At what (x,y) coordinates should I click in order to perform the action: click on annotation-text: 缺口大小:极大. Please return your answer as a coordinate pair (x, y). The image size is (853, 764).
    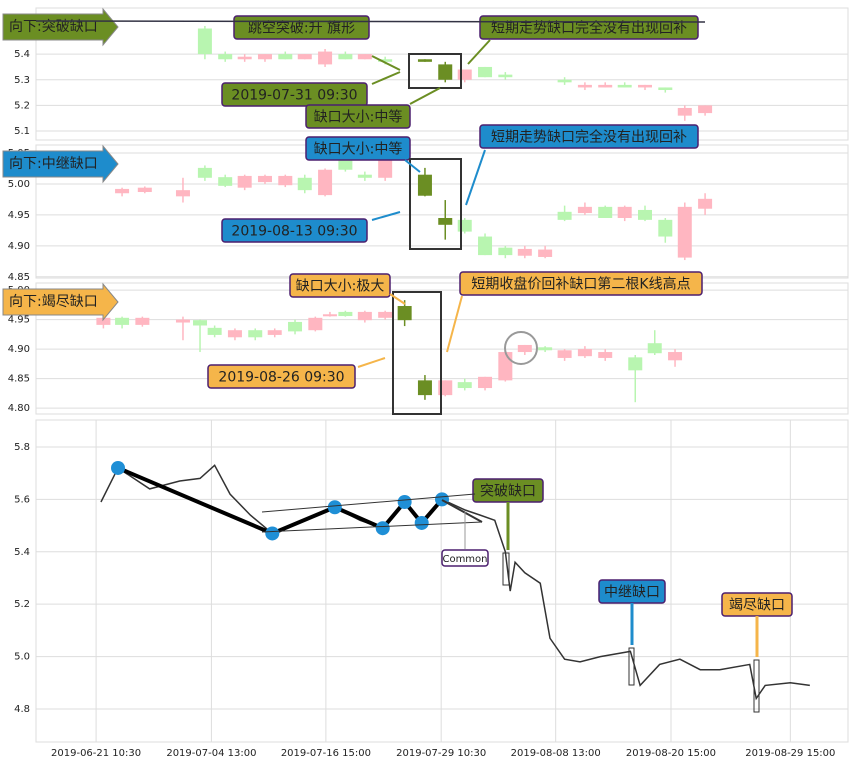
    Looking at the image, I should click on (340, 287).